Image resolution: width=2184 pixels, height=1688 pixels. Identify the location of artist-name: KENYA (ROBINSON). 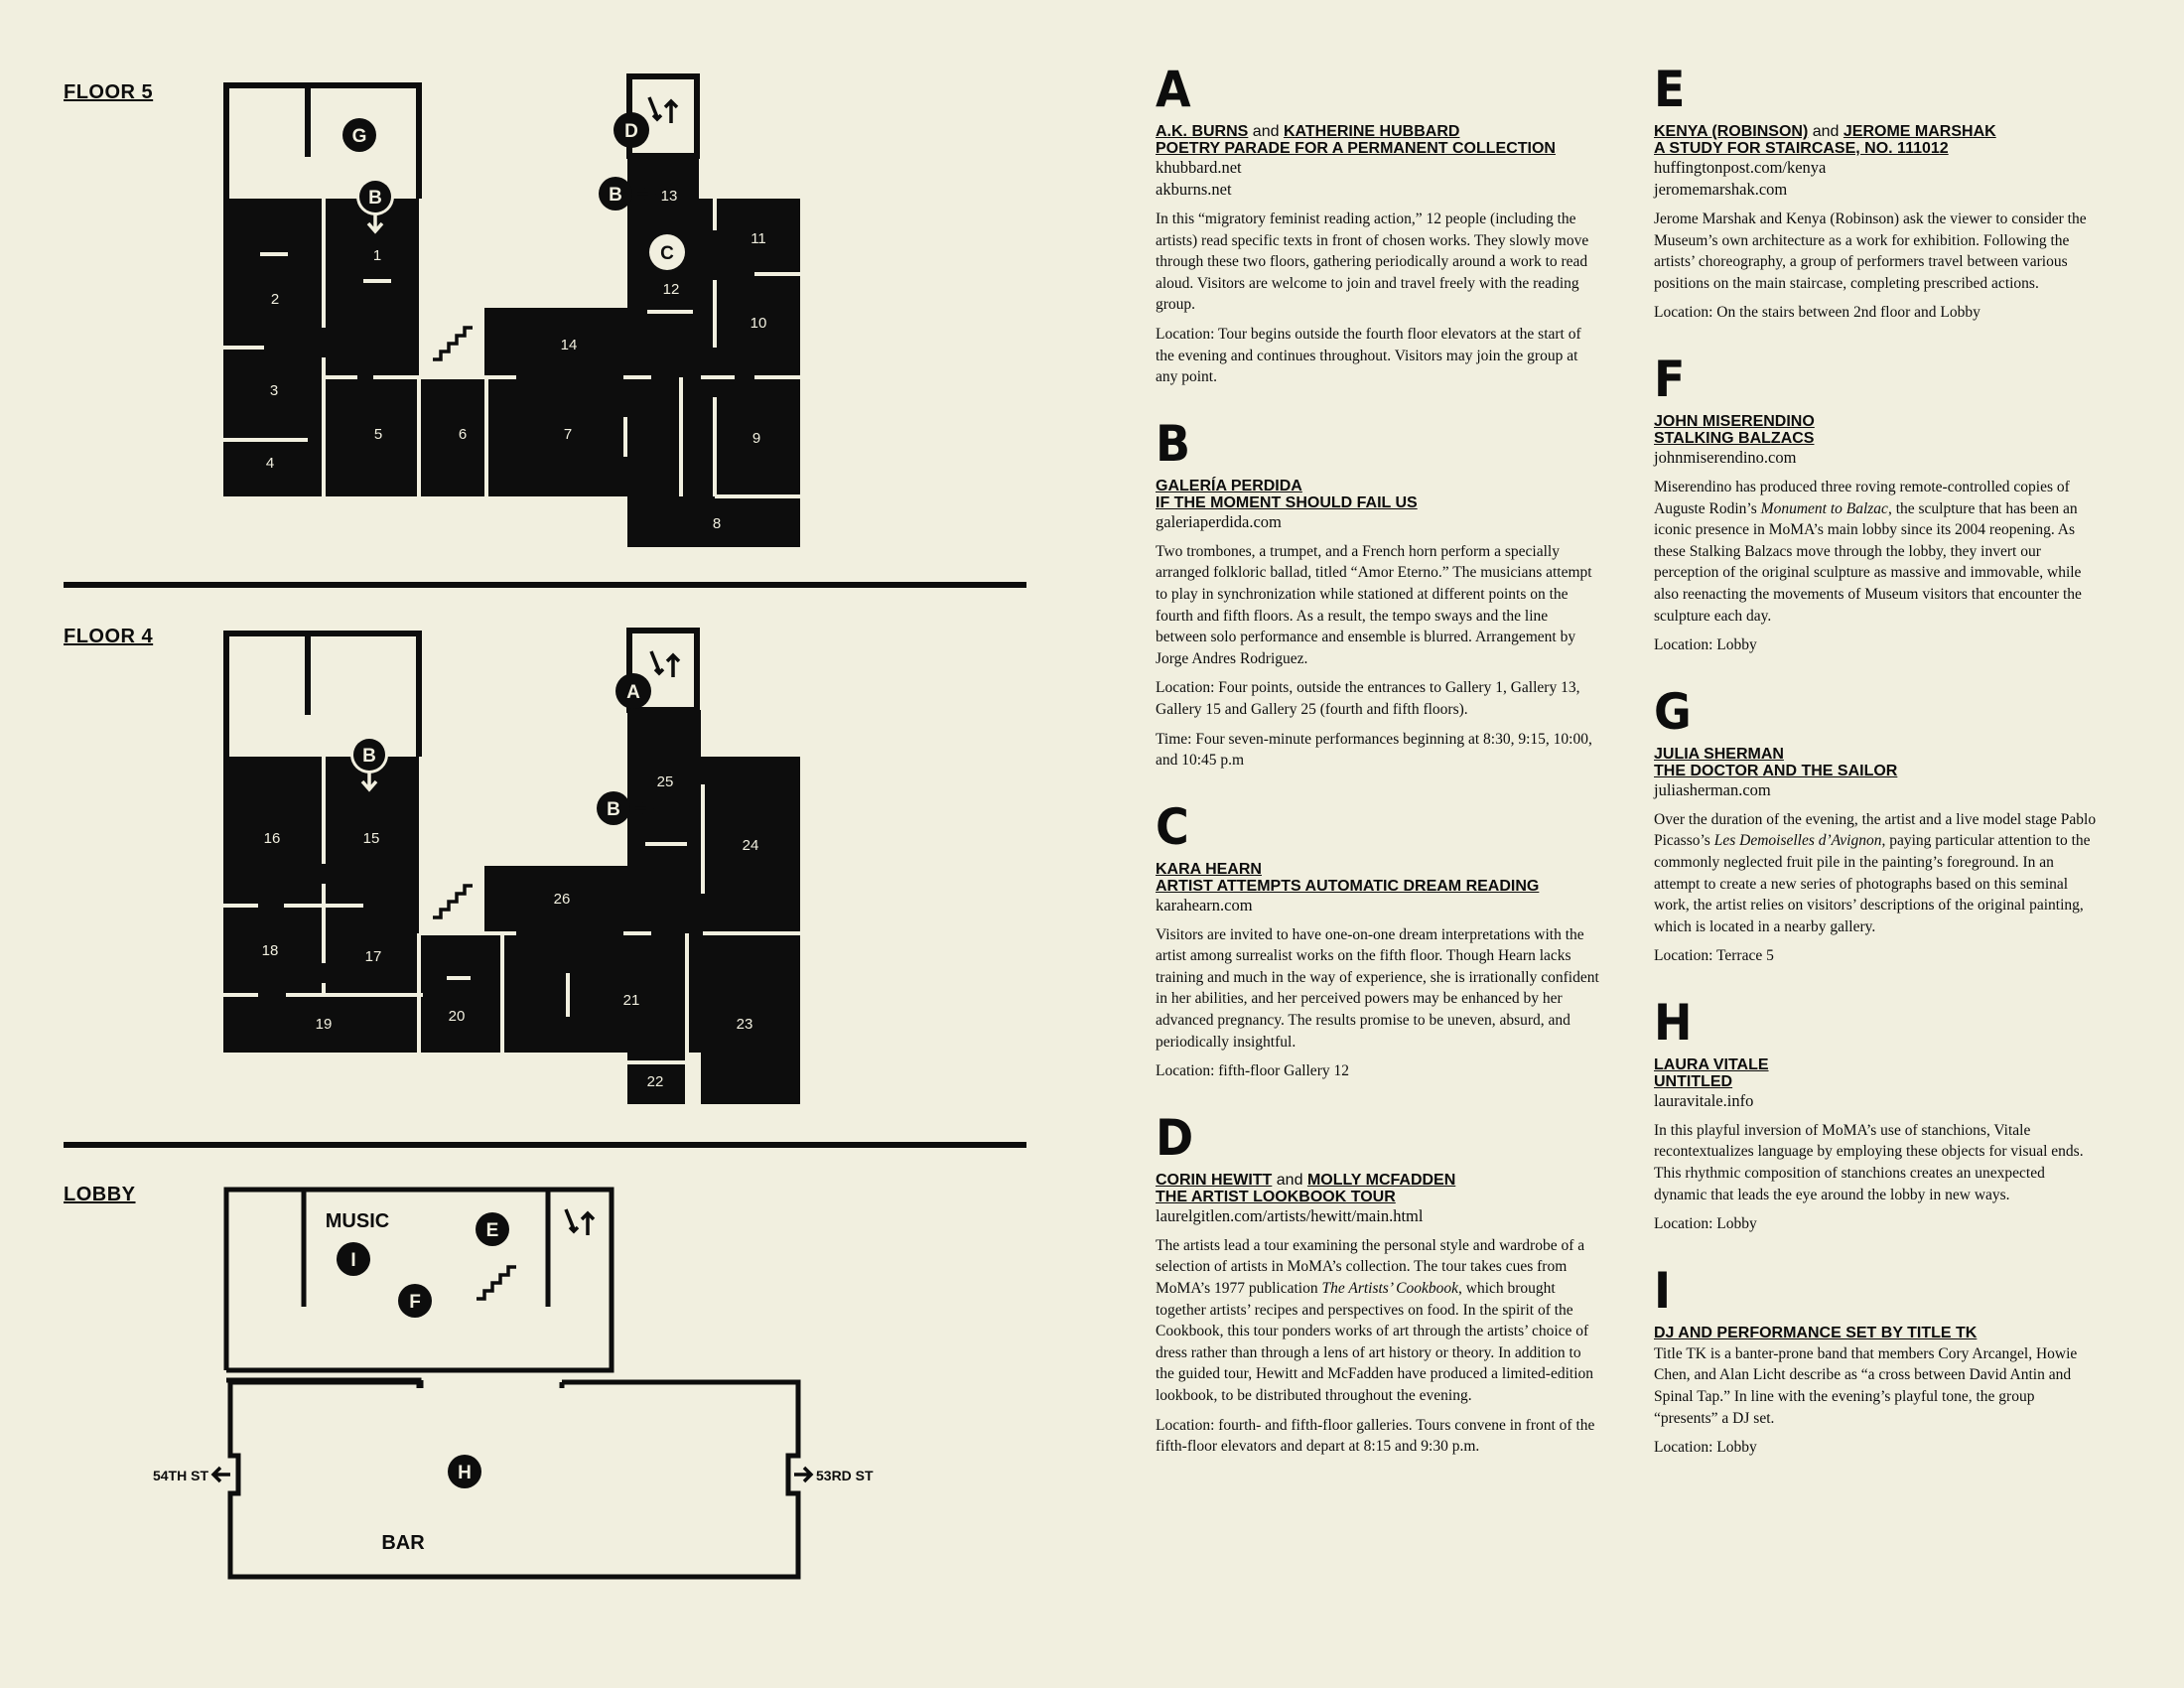
(1731, 131).